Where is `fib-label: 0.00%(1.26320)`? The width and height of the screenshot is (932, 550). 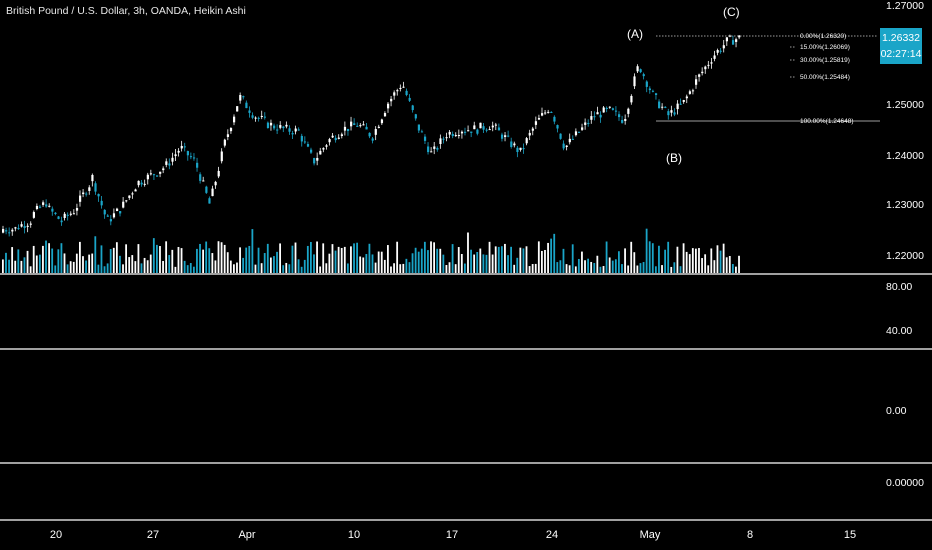
fib-label: 0.00%(1.26320) is located at coordinates (823, 36).